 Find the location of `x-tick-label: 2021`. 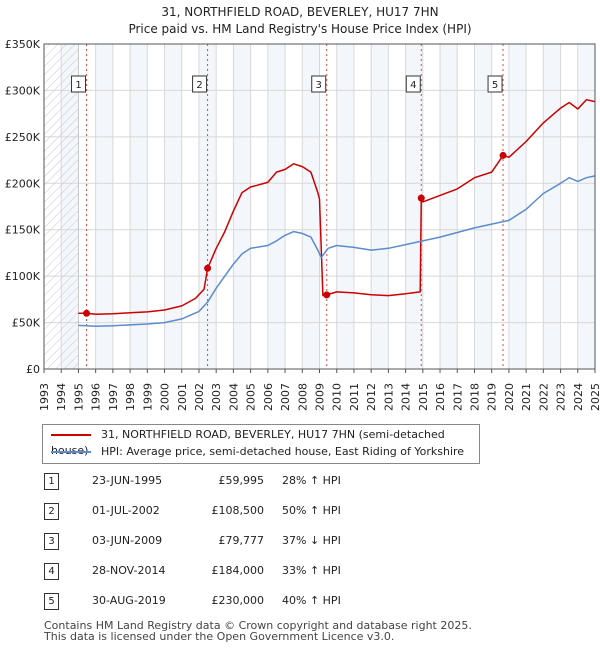

x-tick-label: 2021 is located at coordinates (526, 397).